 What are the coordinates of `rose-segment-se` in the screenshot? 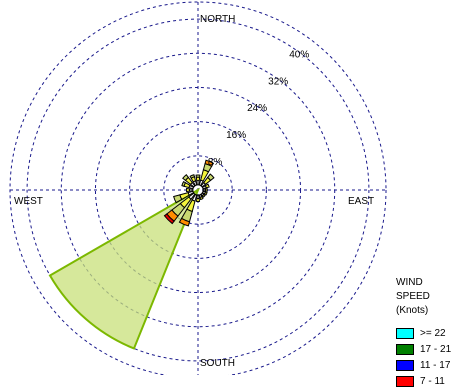 It's located at (203, 195).